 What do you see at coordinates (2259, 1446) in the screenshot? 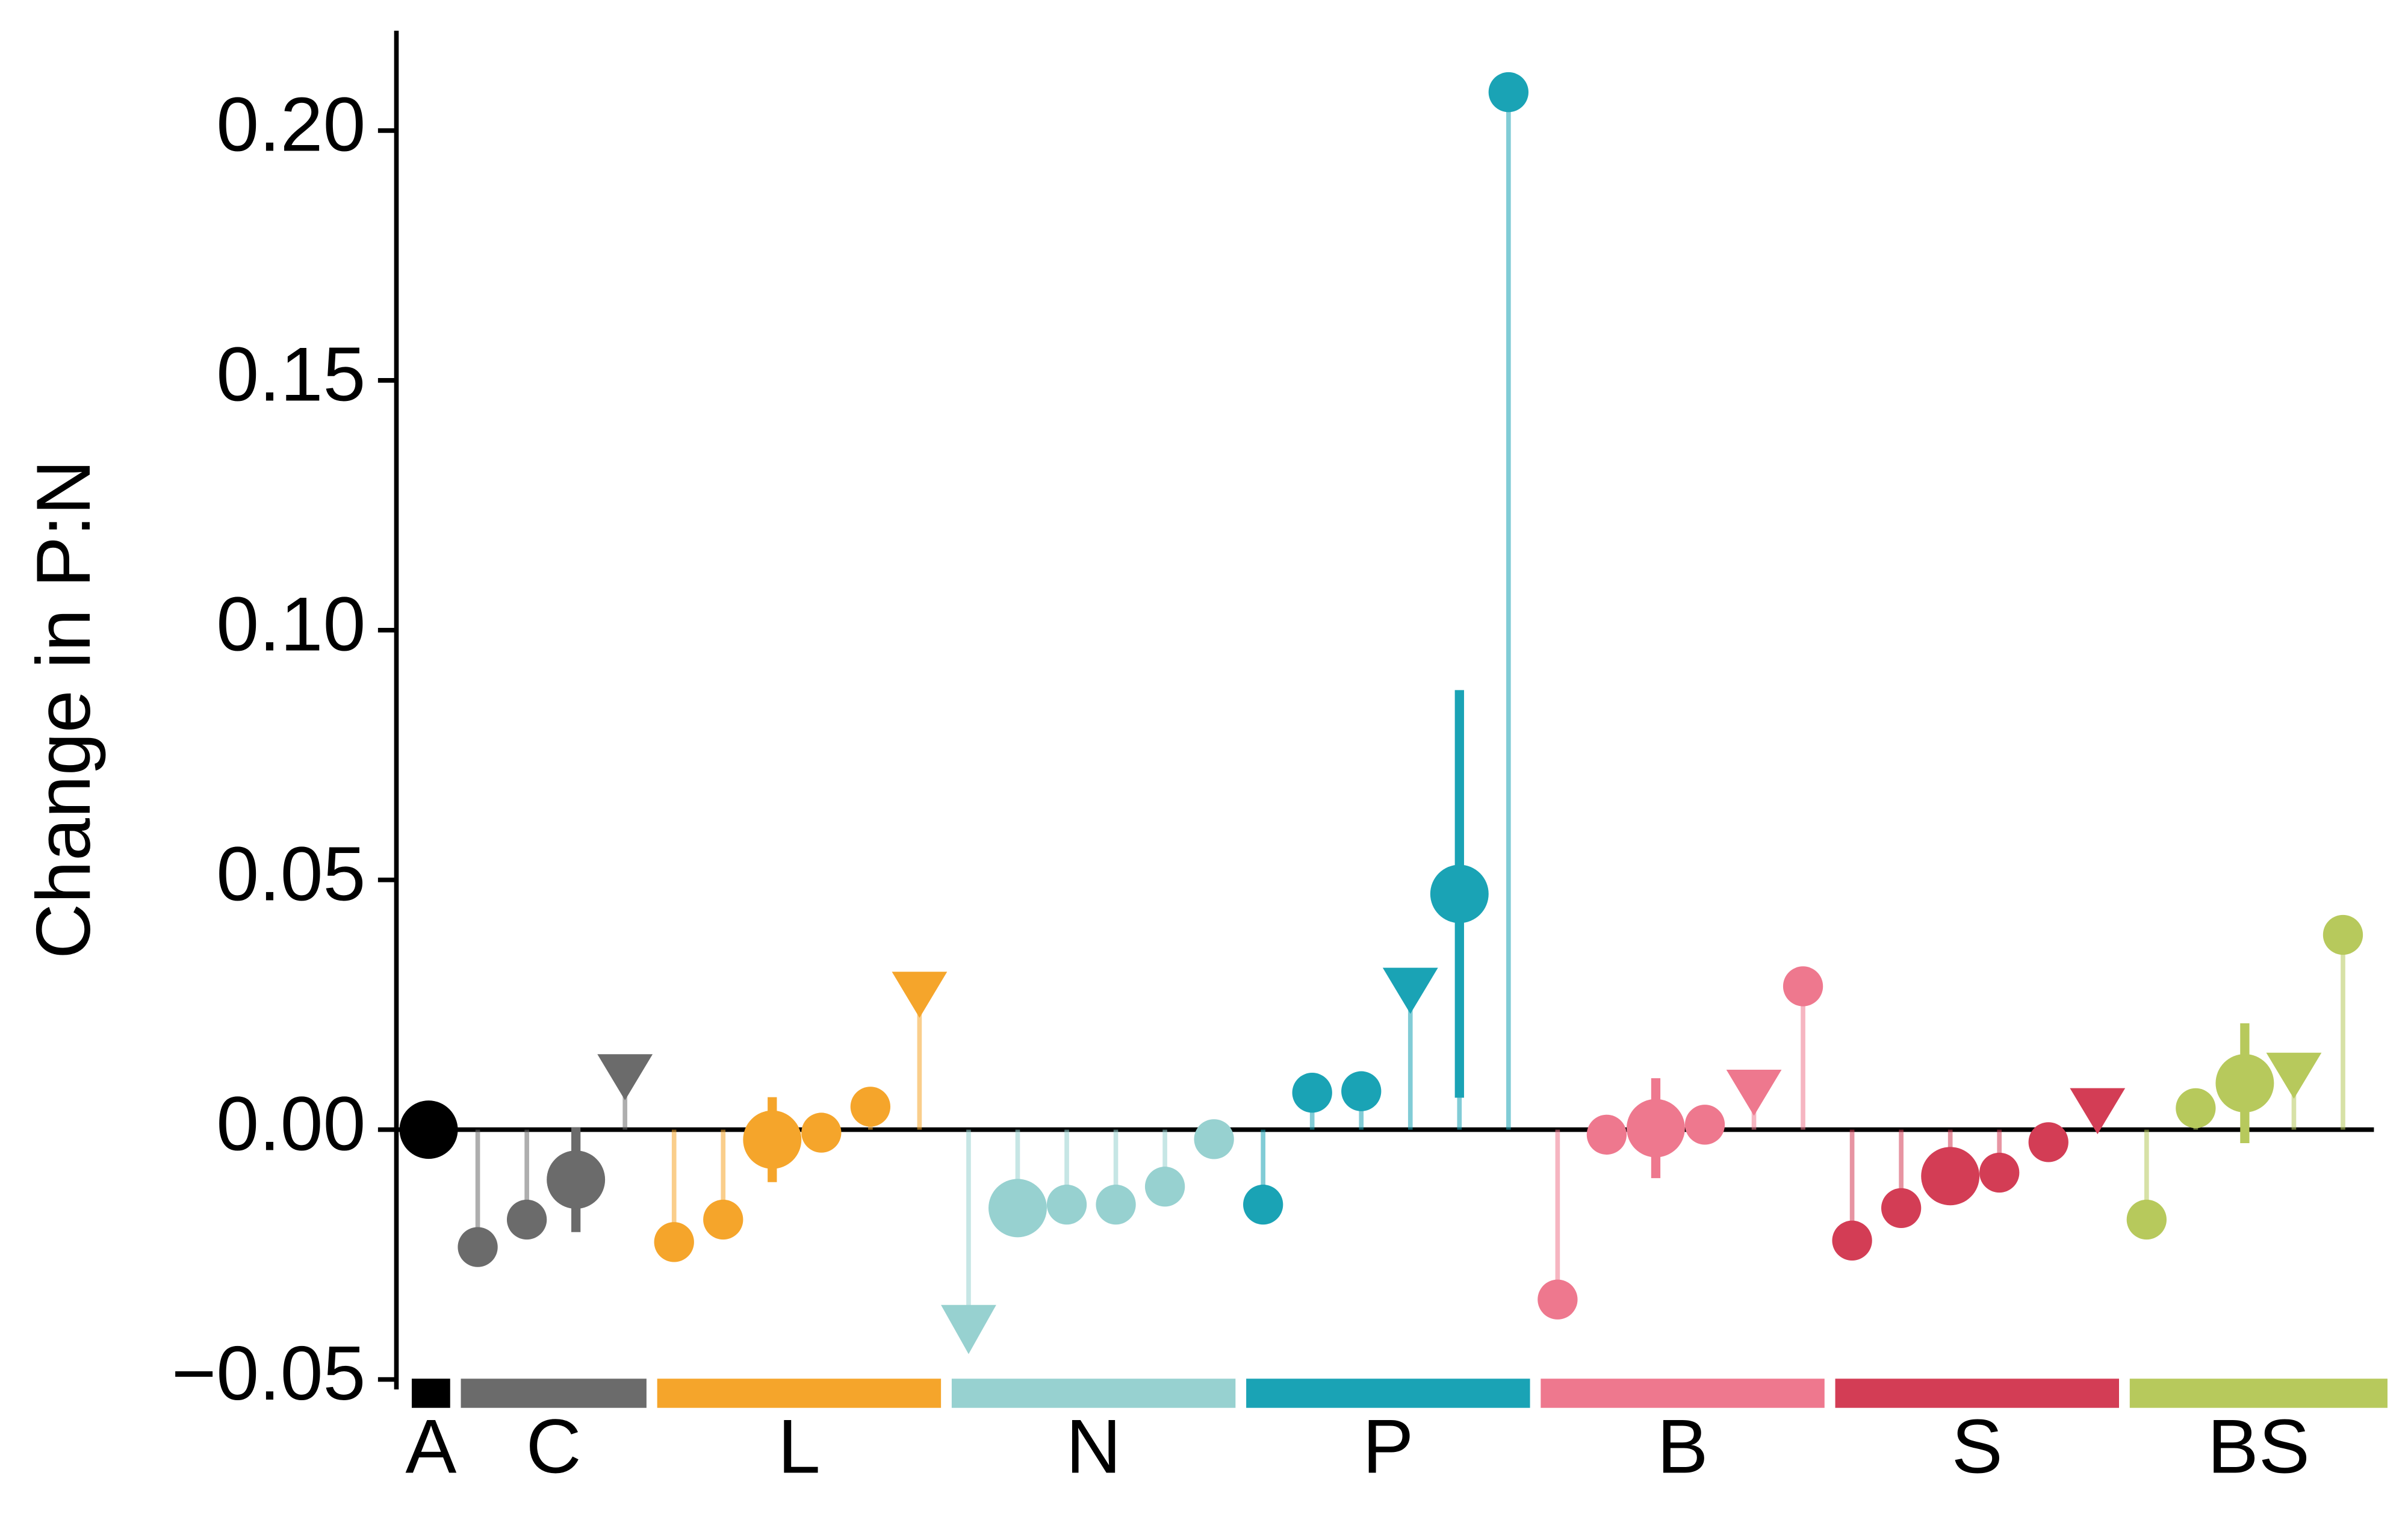
I see `group-label: BS` at bounding box center [2259, 1446].